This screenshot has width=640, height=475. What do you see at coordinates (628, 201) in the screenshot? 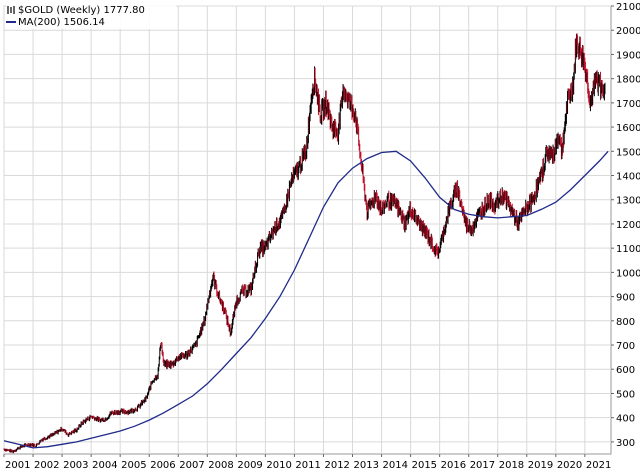
I see `y-tick-label: 1300` at bounding box center [628, 201].